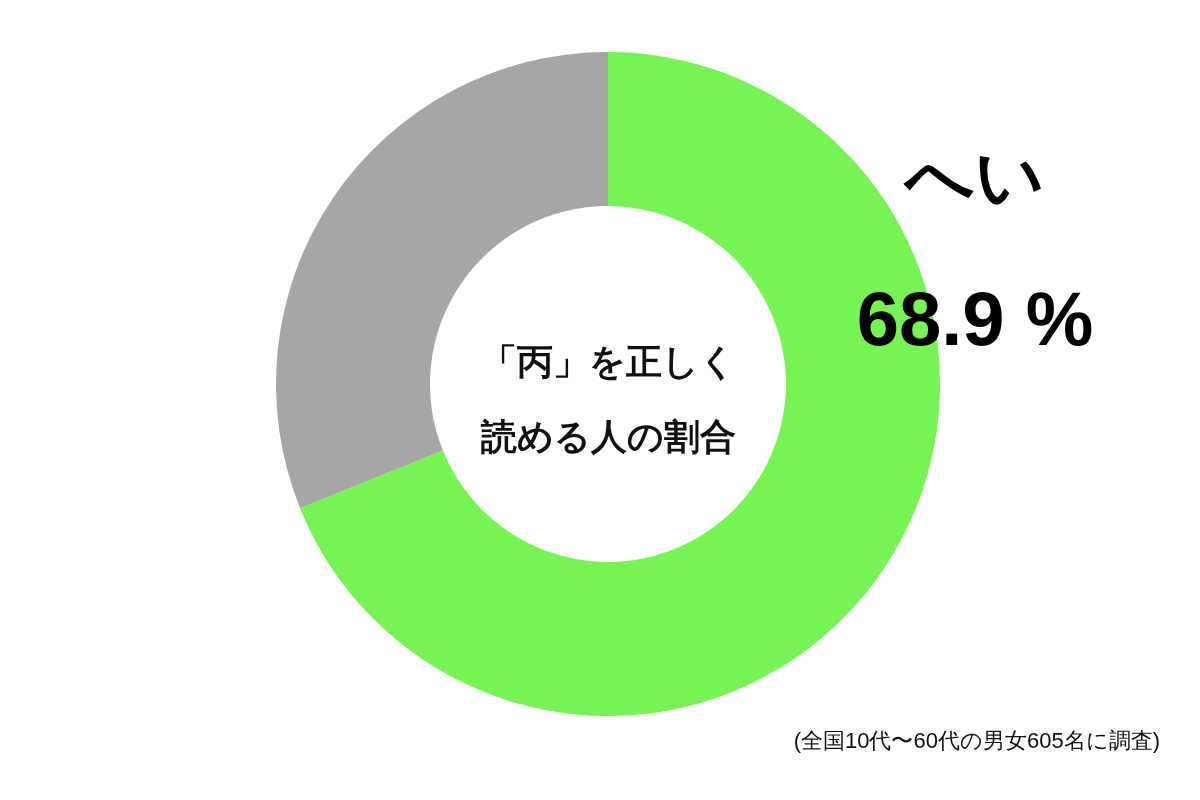 The image size is (1200, 800). I want to click on slice-label: へい, so click(974, 176).